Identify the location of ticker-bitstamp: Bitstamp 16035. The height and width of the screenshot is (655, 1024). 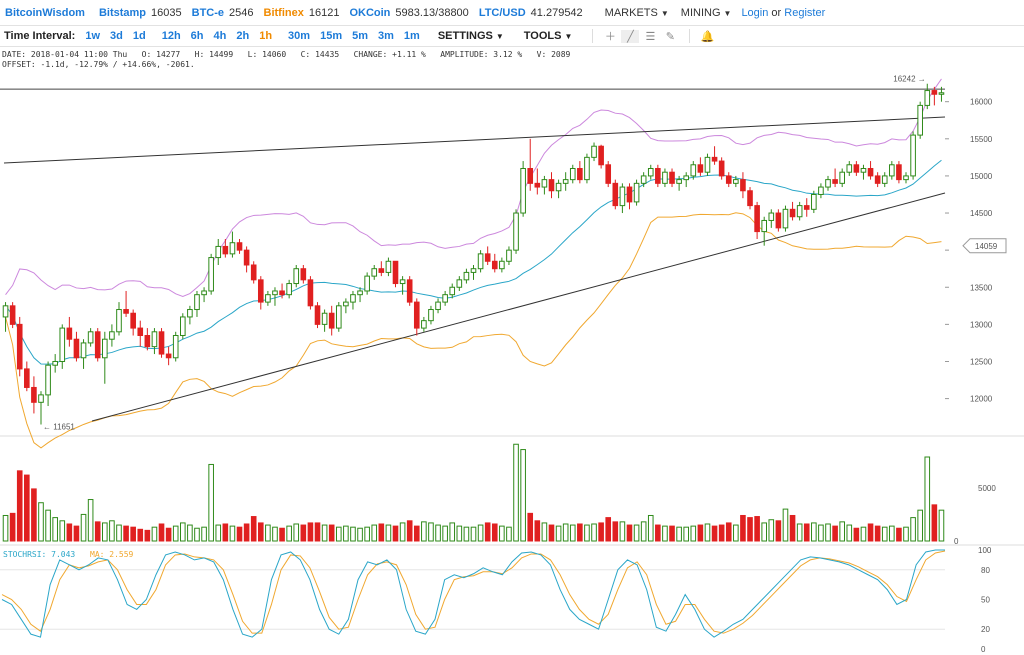
(140, 13).